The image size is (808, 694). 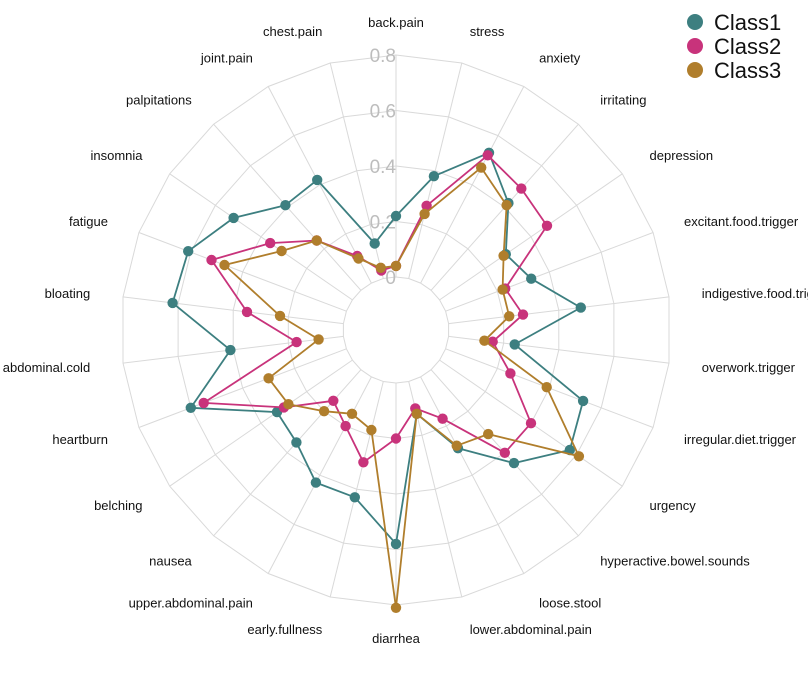 What do you see at coordinates (396, 22) in the screenshot?
I see `category-label: back.pain` at bounding box center [396, 22].